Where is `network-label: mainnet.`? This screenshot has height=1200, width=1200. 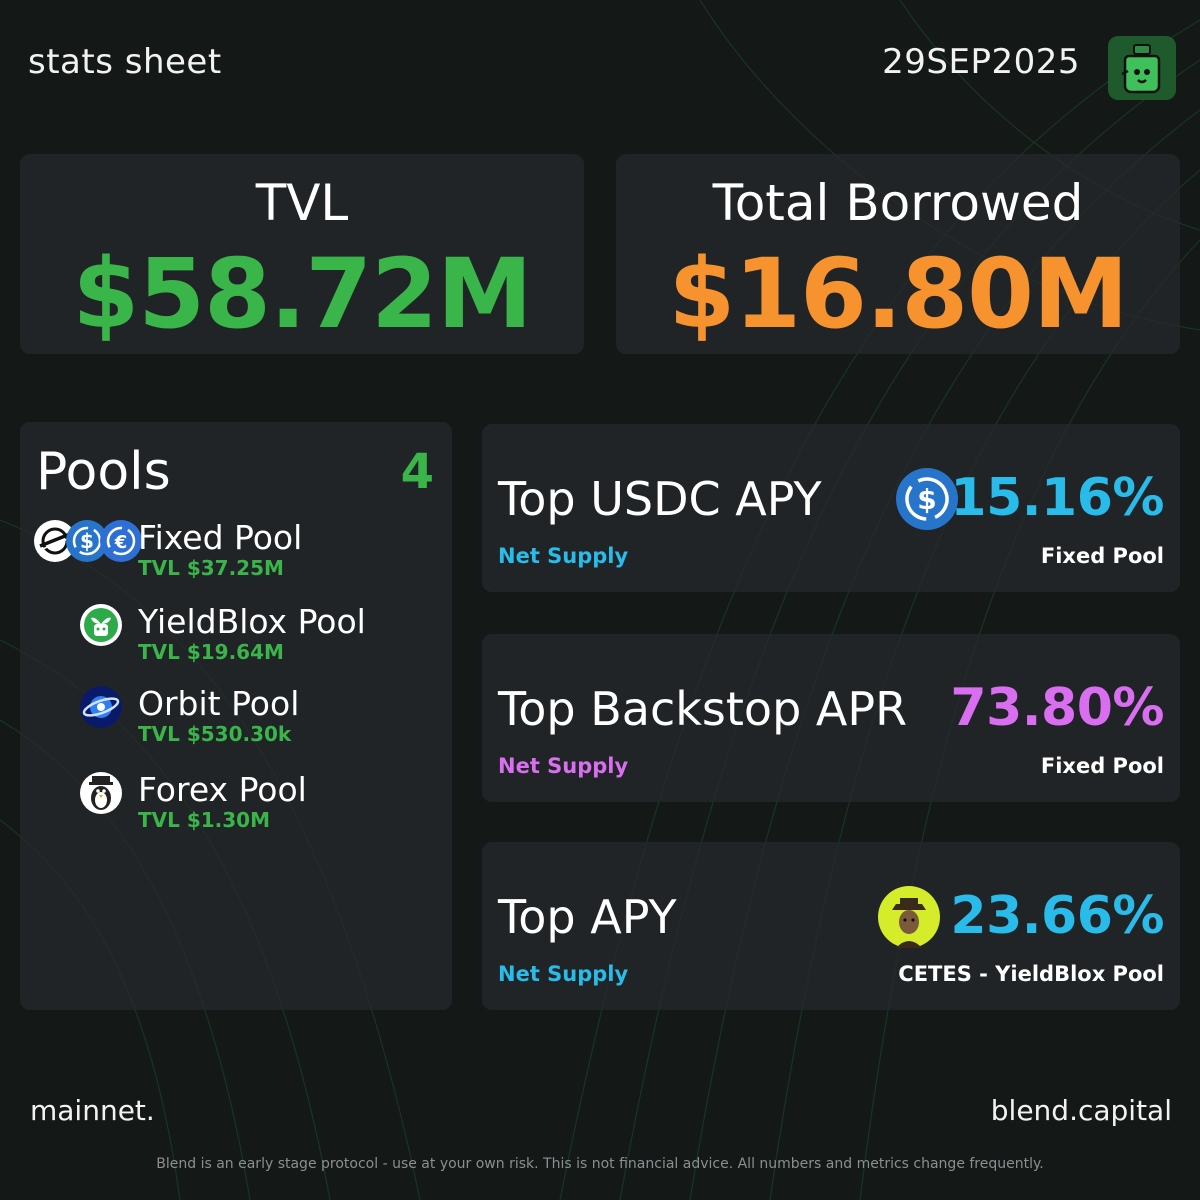 network-label: mainnet. is located at coordinates (92, 1110).